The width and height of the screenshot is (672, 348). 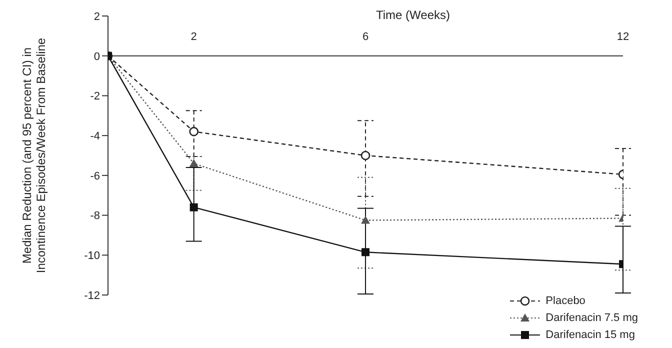 What do you see at coordinates (413, 15) in the screenshot?
I see `x-axis-title: Time (Weeks)` at bounding box center [413, 15].